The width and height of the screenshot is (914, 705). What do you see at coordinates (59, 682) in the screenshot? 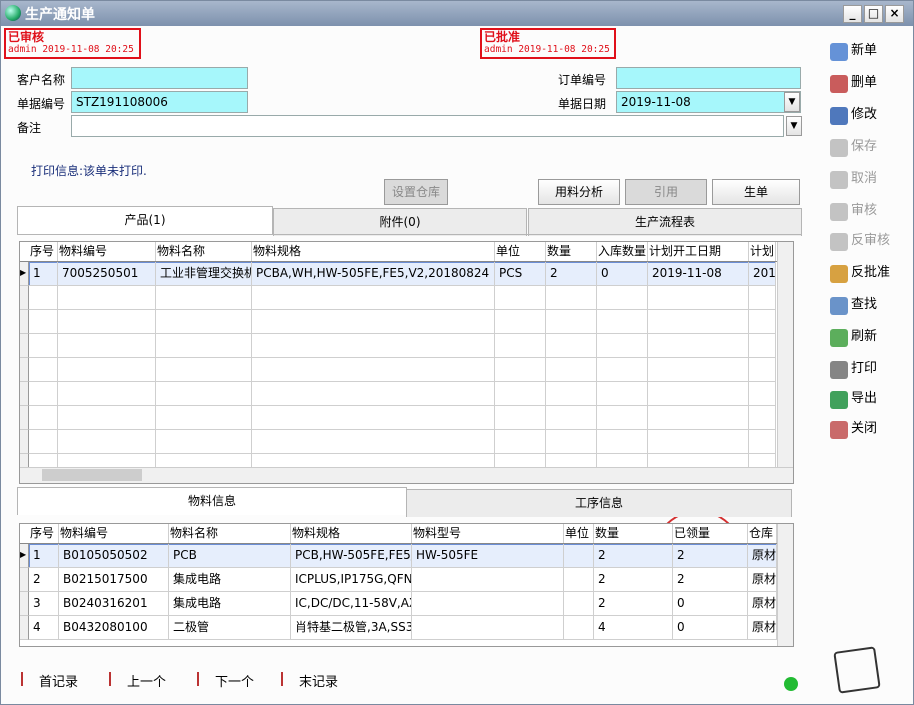
I see `nav-button: 首记录` at bounding box center [59, 682].